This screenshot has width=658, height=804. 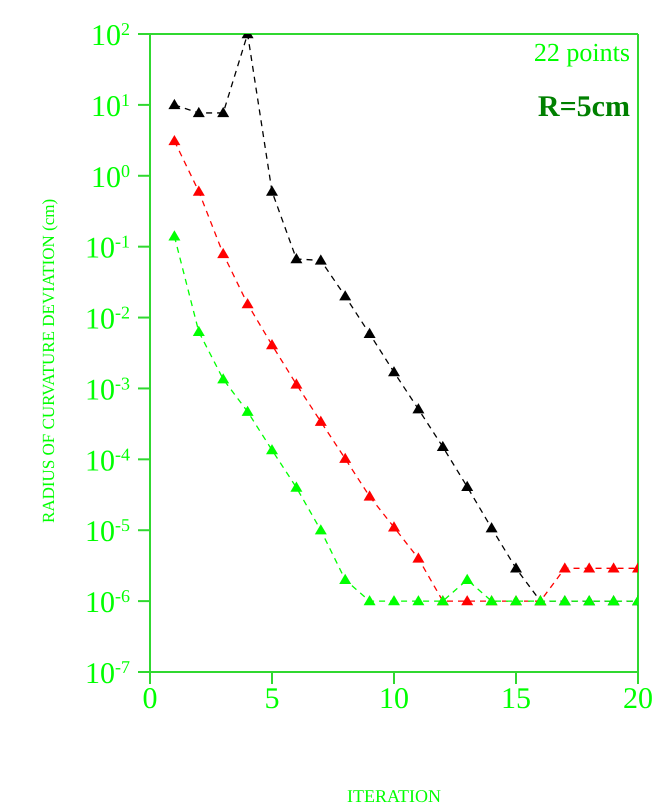 What do you see at coordinates (638, 698) in the screenshot?
I see `x-tick-label: 20` at bounding box center [638, 698].